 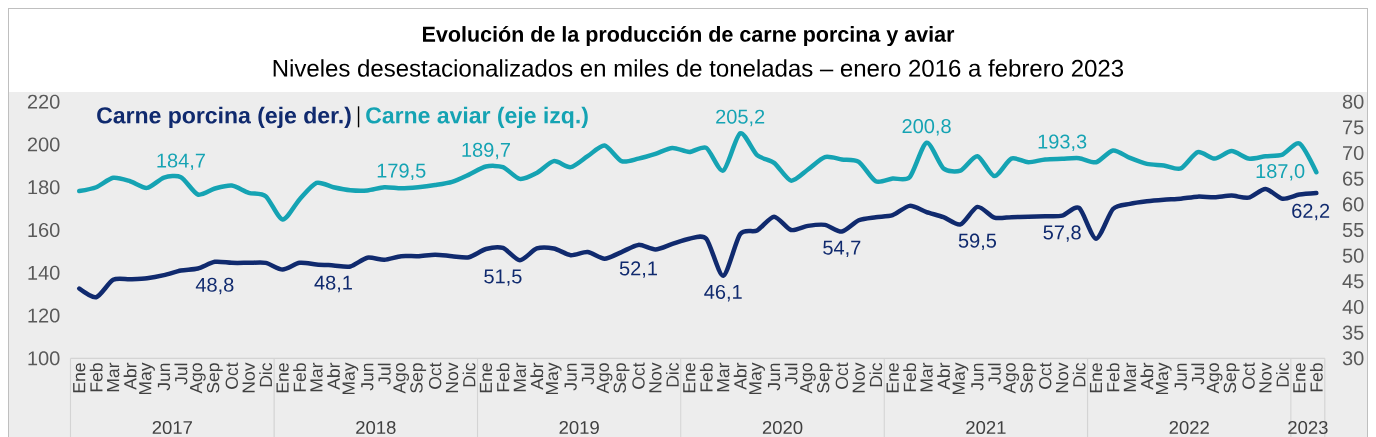 What do you see at coordinates (43, 144) in the screenshot?
I see `y-tick-label: 200` at bounding box center [43, 144].